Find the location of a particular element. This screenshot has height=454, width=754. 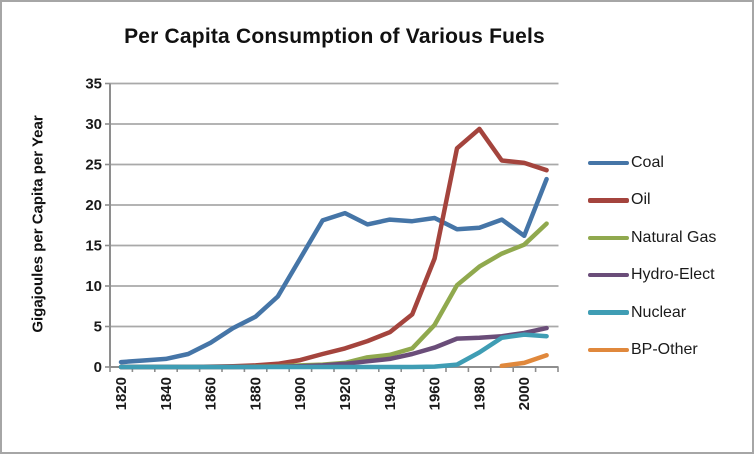

legend-swatch-coal is located at coordinates (608, 163).